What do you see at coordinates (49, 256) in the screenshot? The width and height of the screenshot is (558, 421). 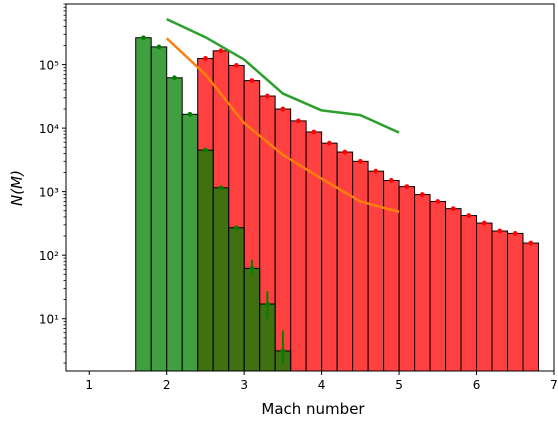 I see `y-tick-label: 10²` at bounding box center [49, 256].